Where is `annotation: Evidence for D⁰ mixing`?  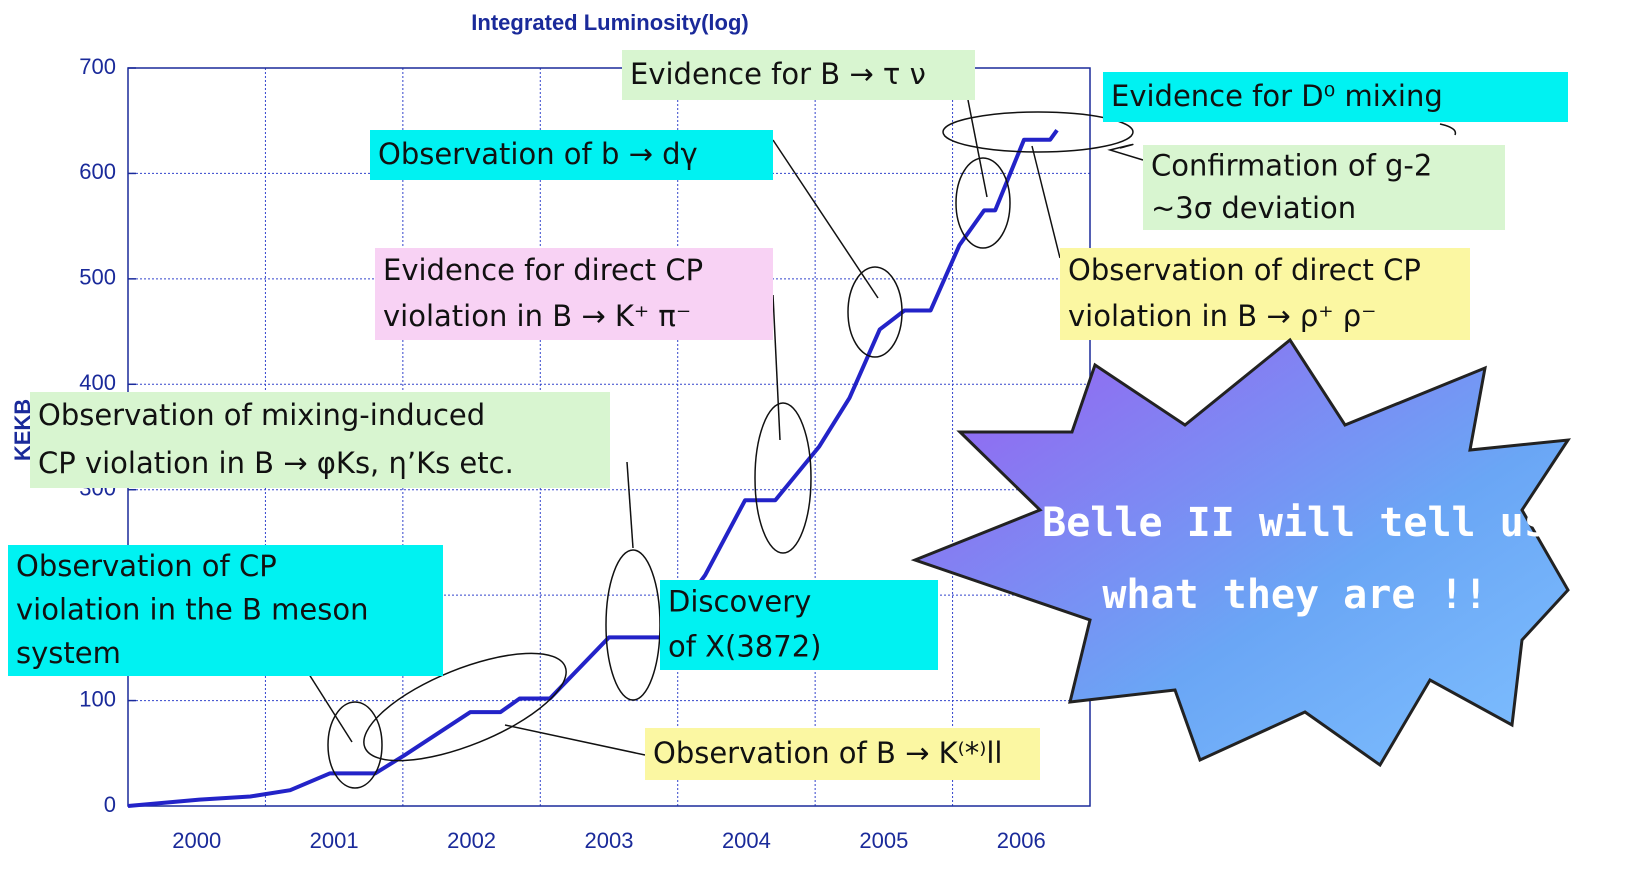 annotation: Evidence for D⁰ mixing is located at coordinates (1335, 97).